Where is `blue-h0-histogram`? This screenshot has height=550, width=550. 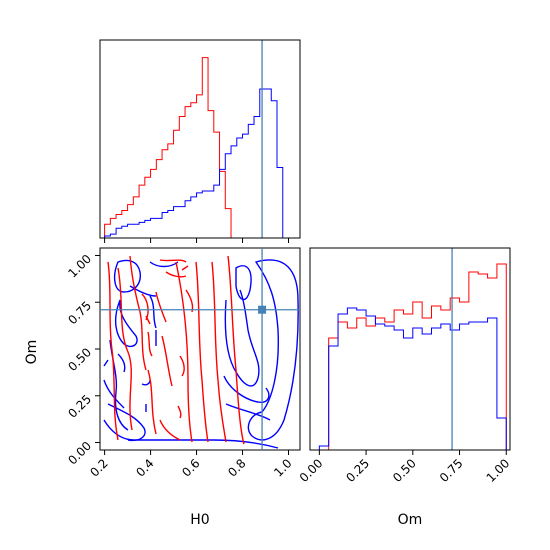 blue-h0-histogram is located at coordinates (196, 163).